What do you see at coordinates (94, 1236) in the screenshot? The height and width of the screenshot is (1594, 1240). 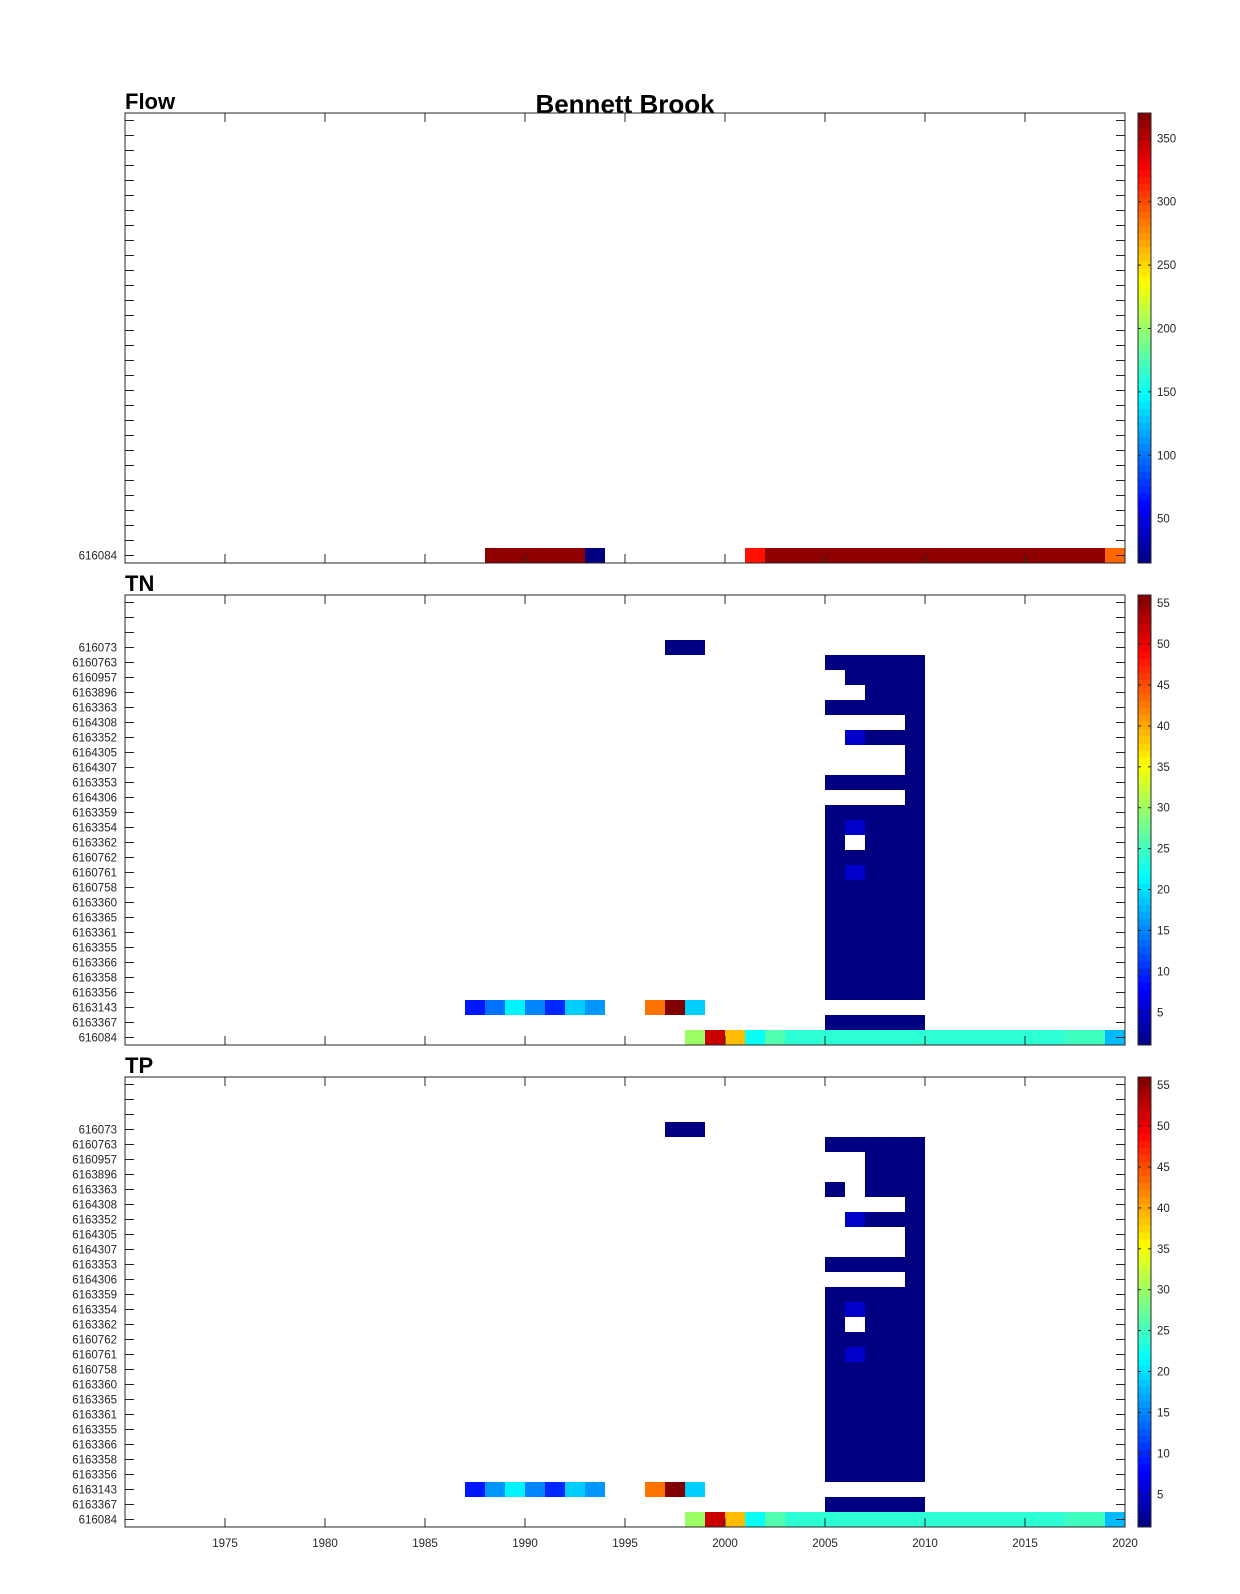 I see `y-tick-label: 6164305` at bounding box center [94, 1236].